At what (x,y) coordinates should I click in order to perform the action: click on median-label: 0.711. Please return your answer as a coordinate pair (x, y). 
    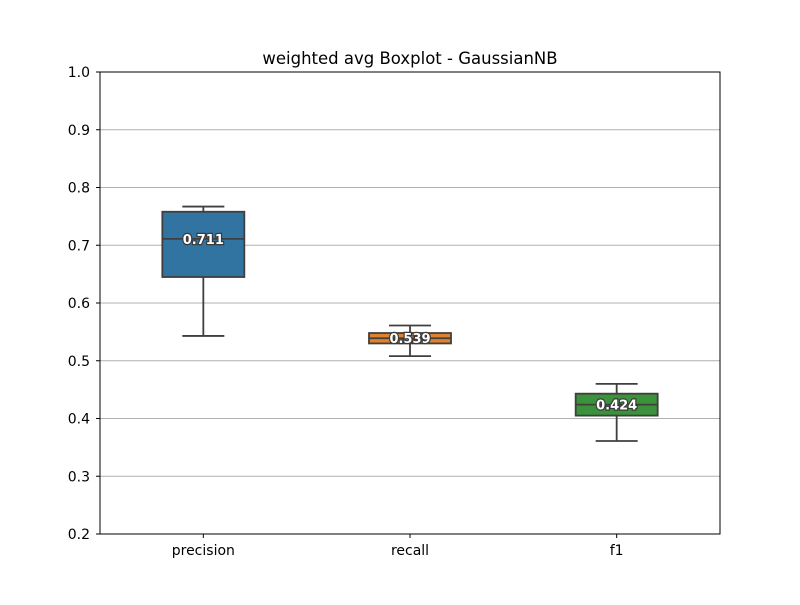
    Looking at the image, I should click on (203, 240).